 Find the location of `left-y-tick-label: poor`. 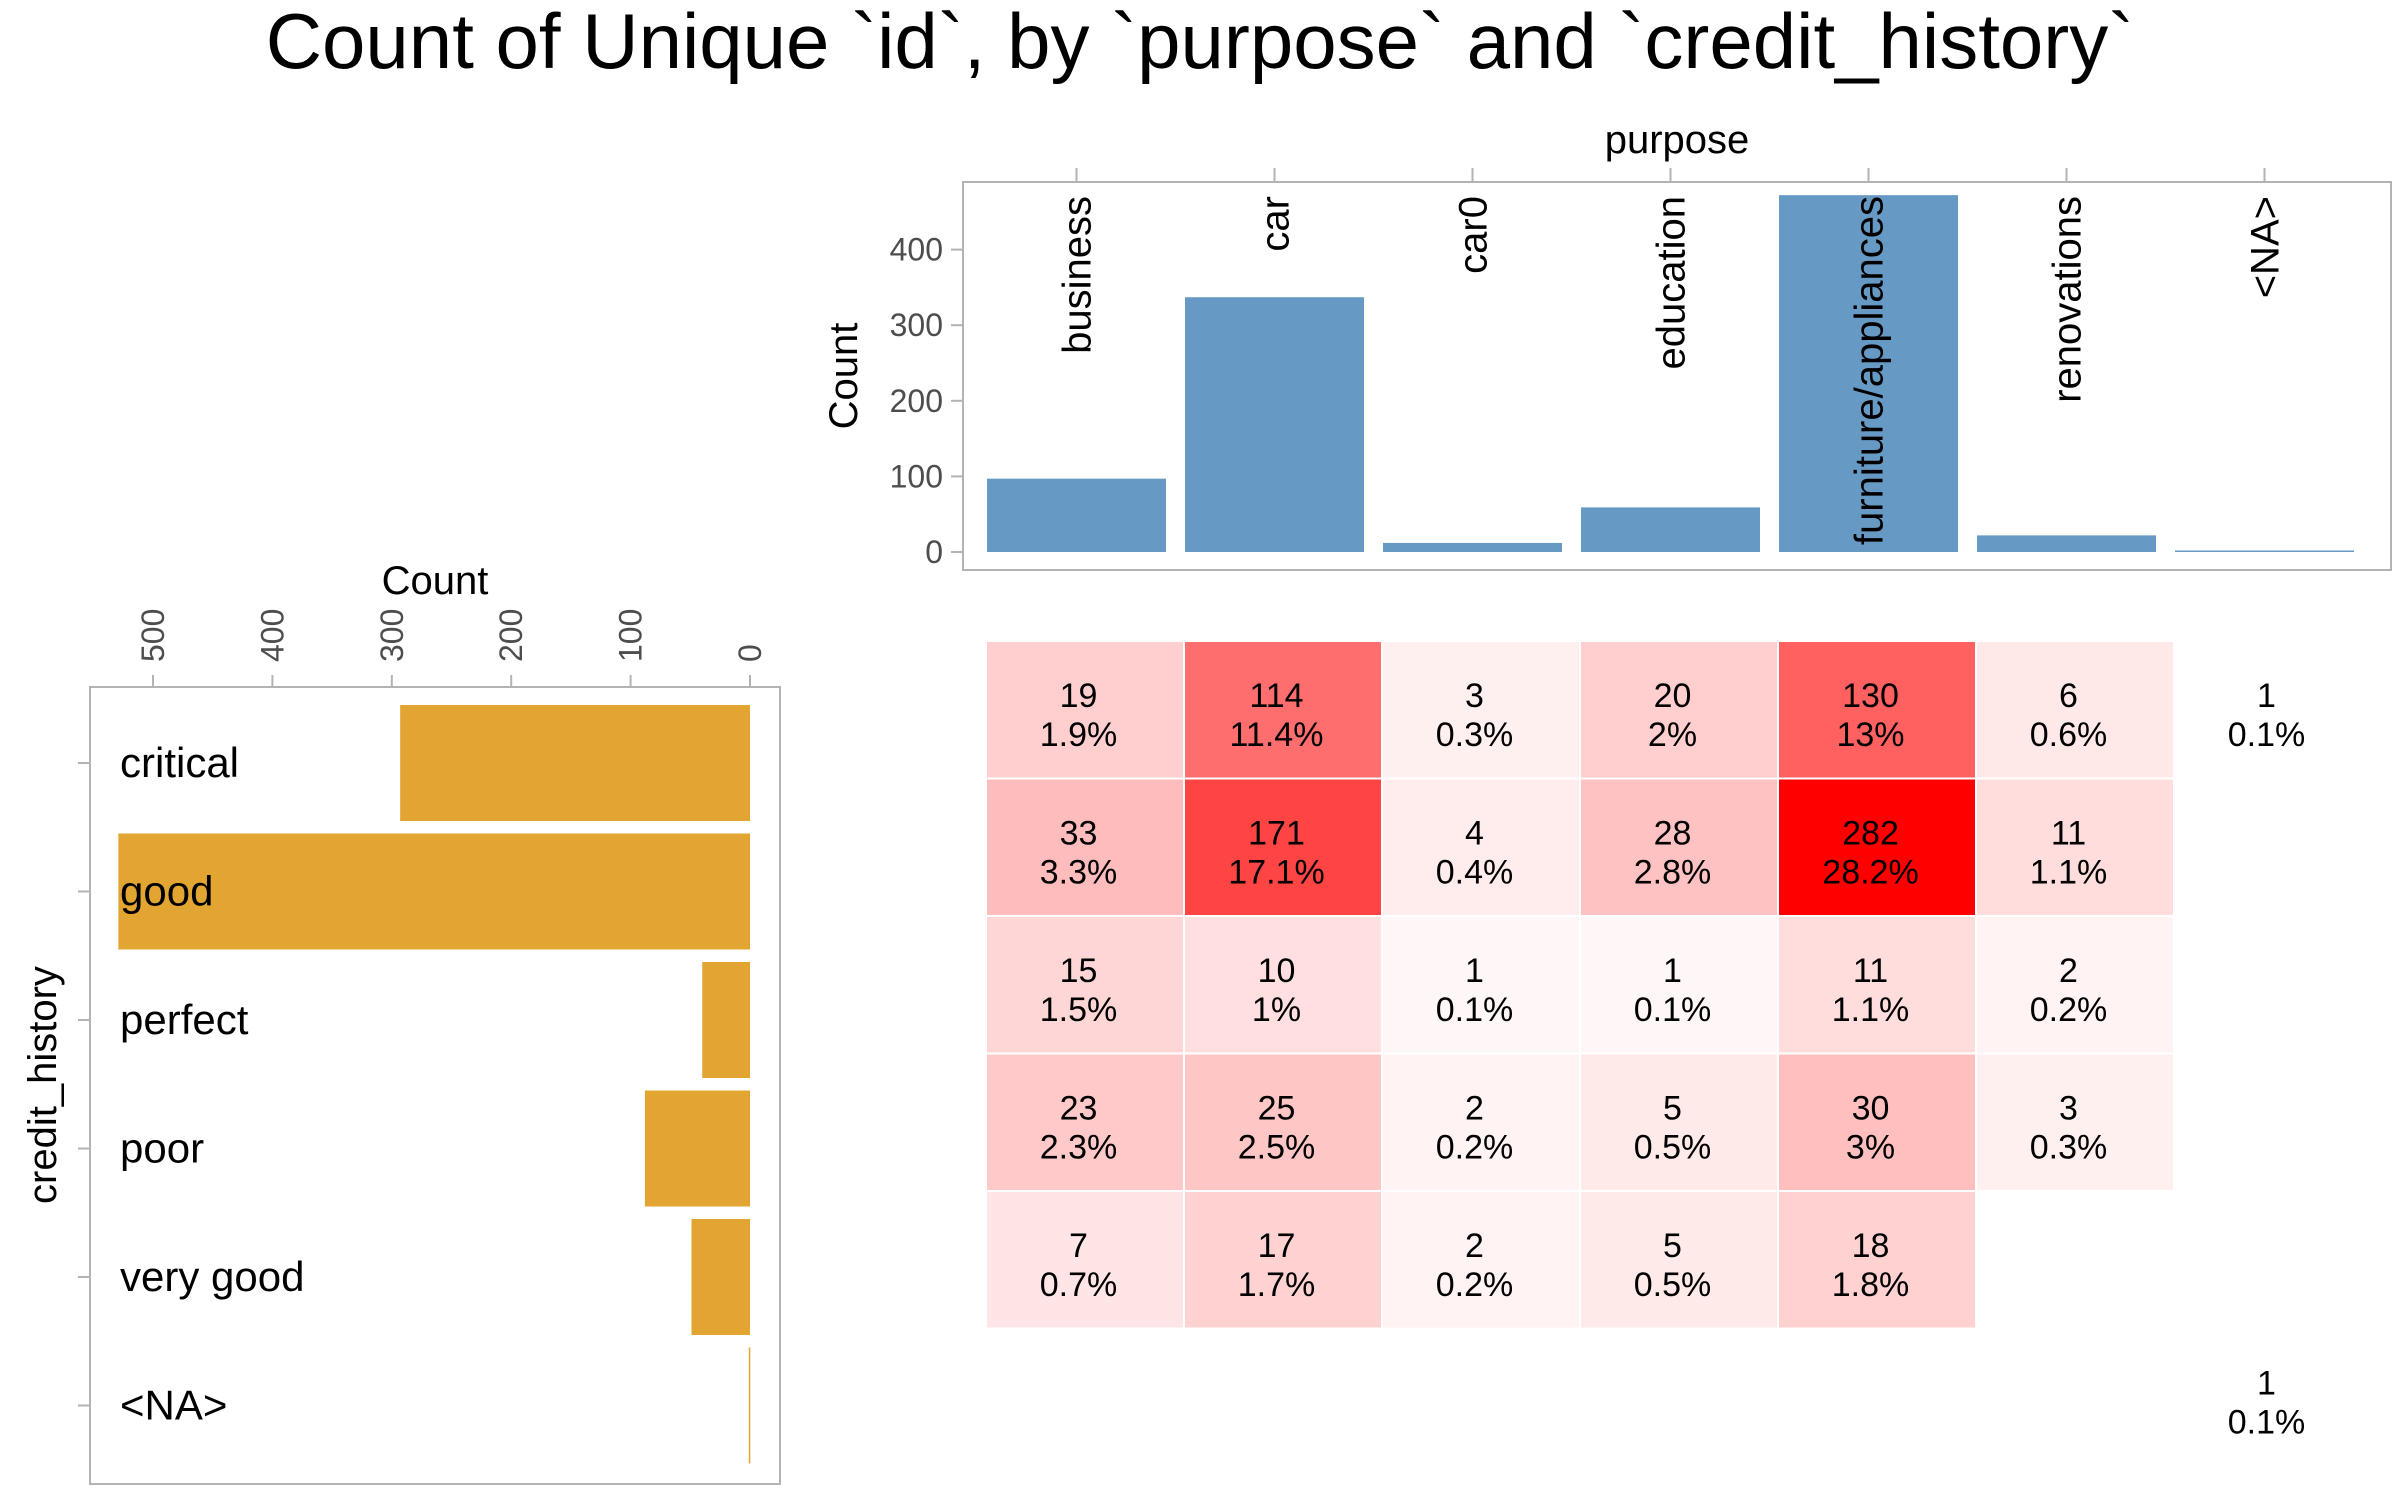

left-y-tick-label: poor is located at coordinates (162, 1148).